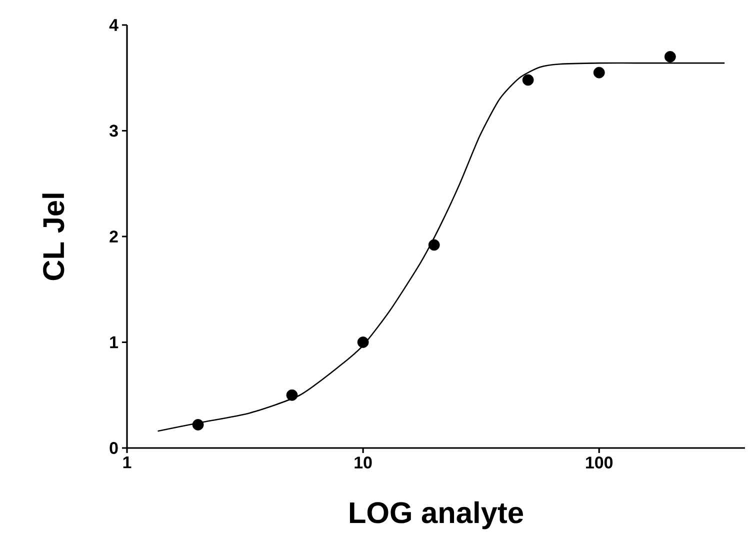  I want to click on y-tick-label: 1, so click(114, 342).